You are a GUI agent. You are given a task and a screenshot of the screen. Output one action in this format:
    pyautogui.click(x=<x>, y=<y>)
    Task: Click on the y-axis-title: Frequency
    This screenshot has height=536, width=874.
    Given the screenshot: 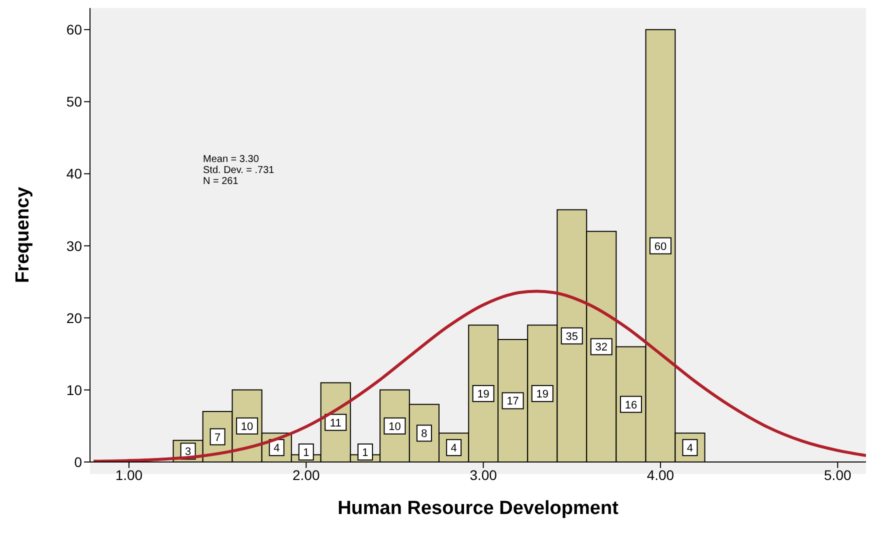 What is the action you would take?
    pyautogui.click(x=23, y=235)
    